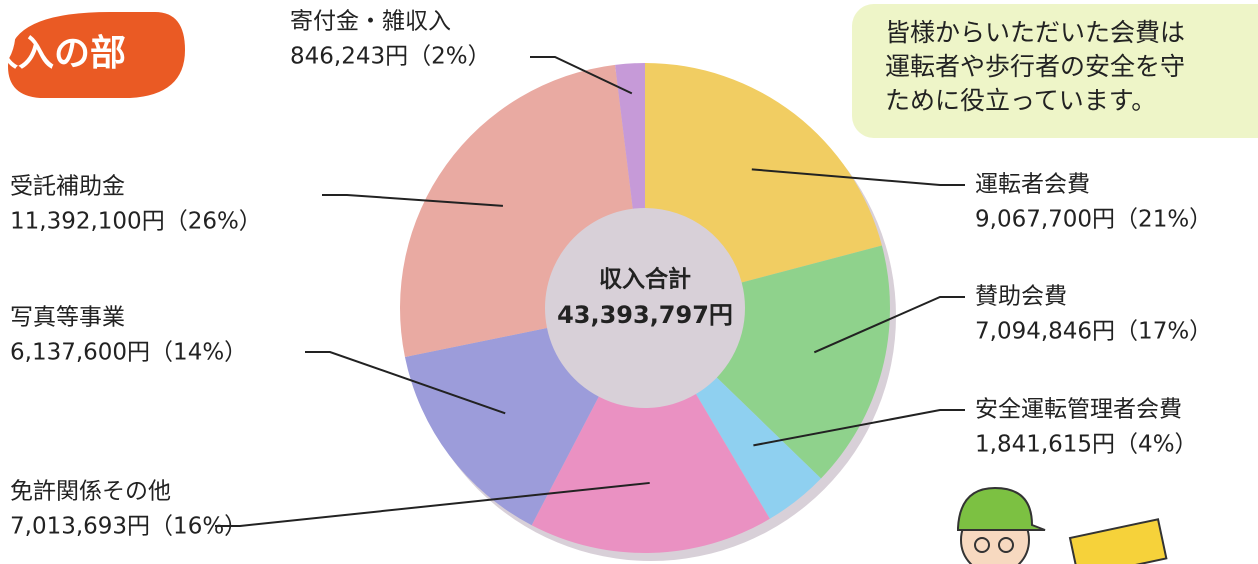 The width and height of the screenshot is (1258, 564). Describe the element at coordinates (390, 57) in the screenshot. I see `value-label: 846,243円（2%）` at that location.